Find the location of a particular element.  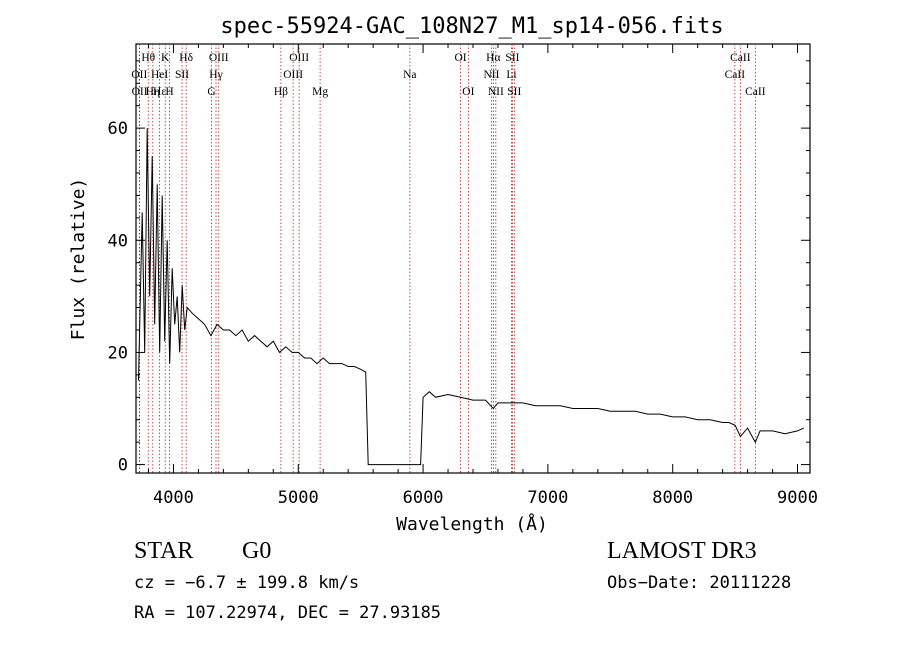

line-label: Hβ is located at coordinates (281, 92).